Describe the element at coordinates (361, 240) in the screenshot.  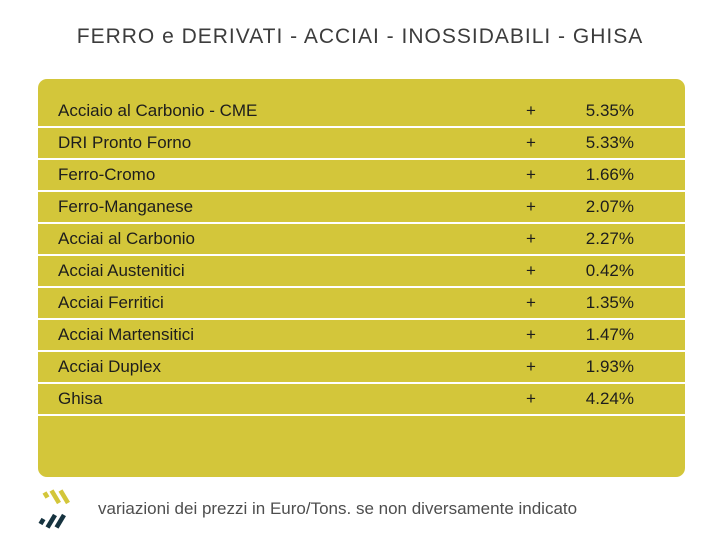
I see `table-row: Acciai al Carbonio + 2.27%` at that location.